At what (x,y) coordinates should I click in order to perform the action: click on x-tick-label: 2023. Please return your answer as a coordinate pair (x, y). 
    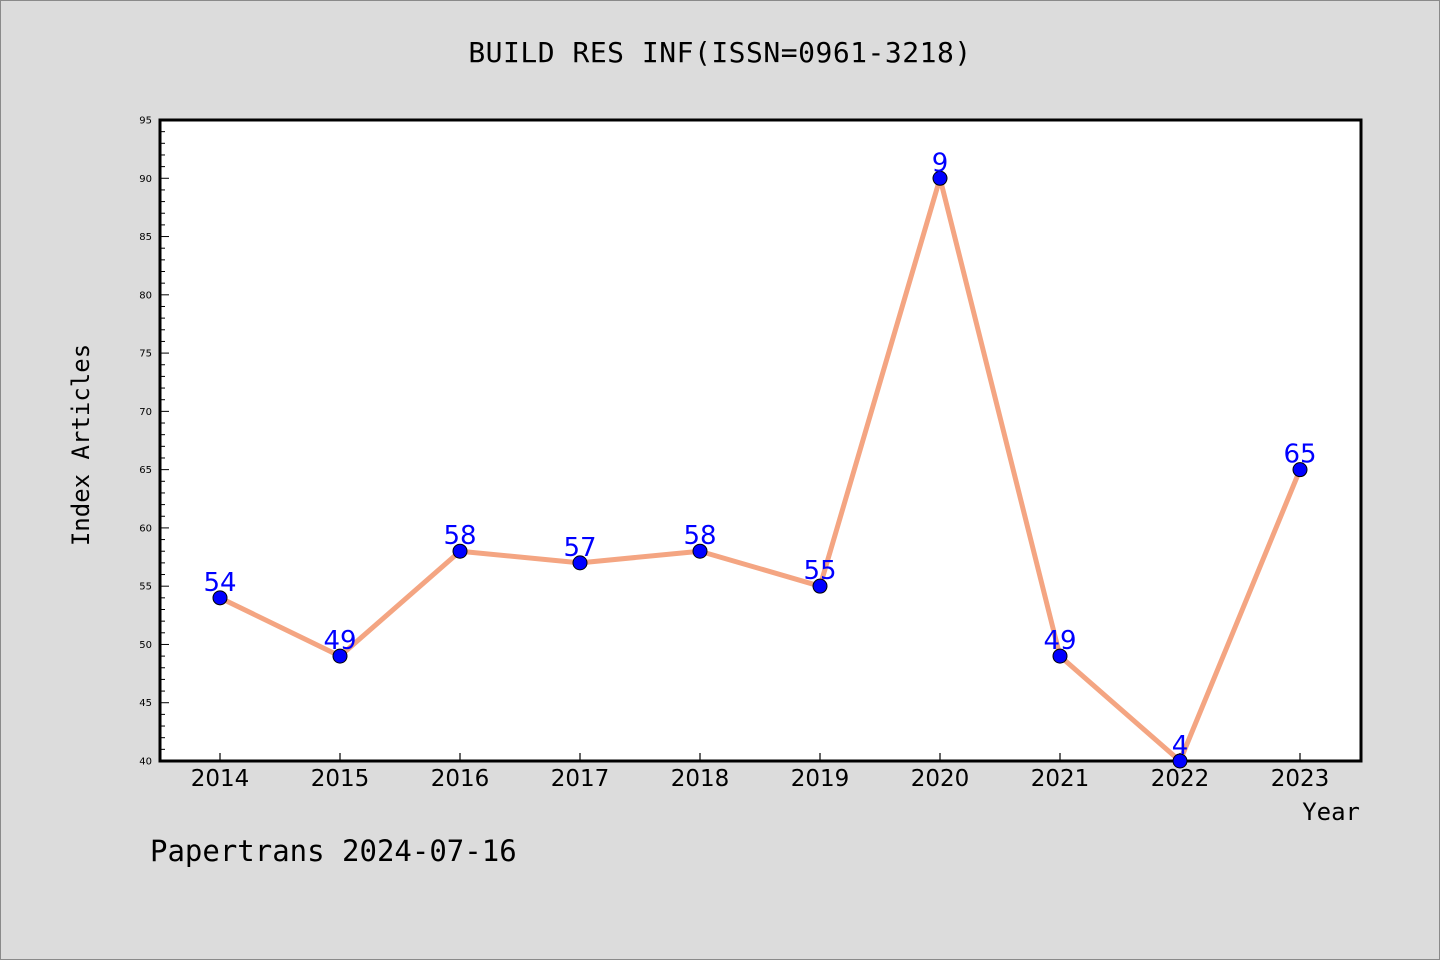
    Looking at the image, I should click on (1300, 779).